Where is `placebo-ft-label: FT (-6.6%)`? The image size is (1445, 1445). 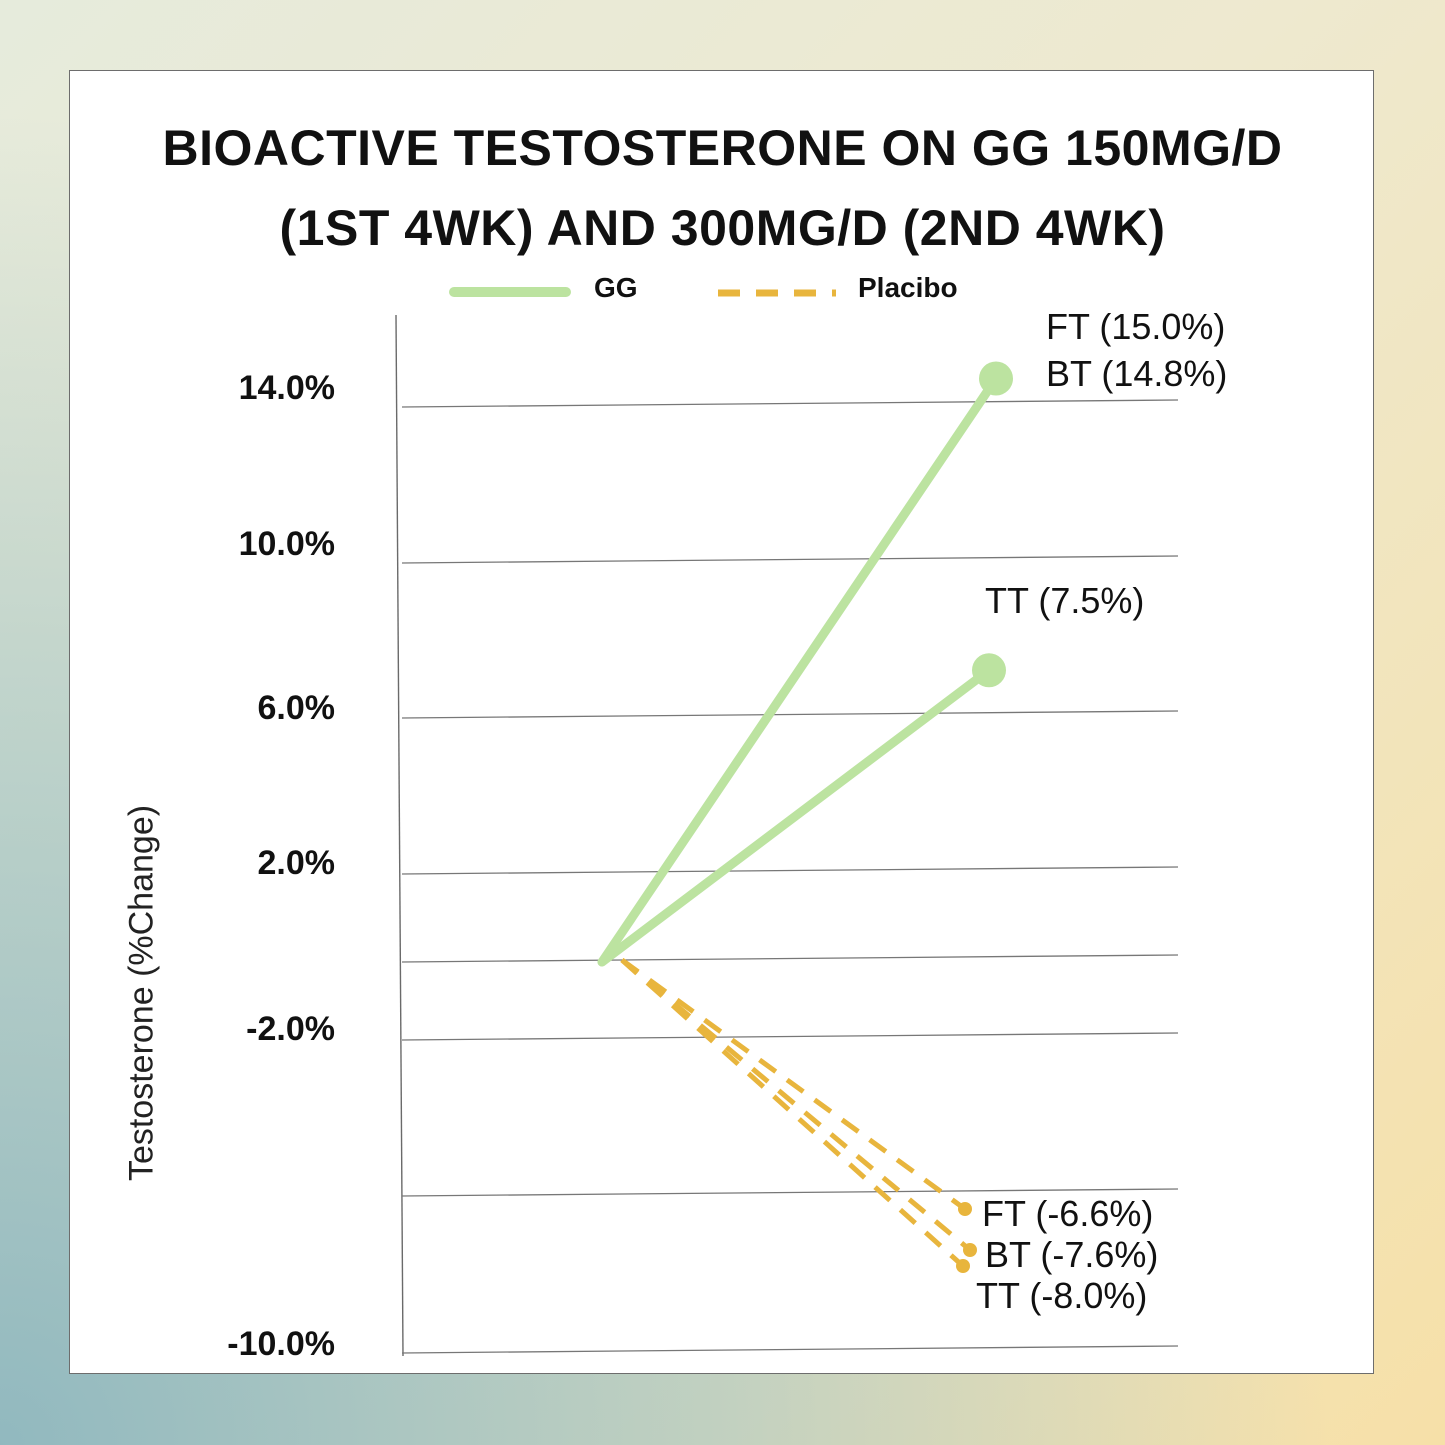
placebo-ft-label: FT (-6.6%) is located at coordinates (1067, 1213).